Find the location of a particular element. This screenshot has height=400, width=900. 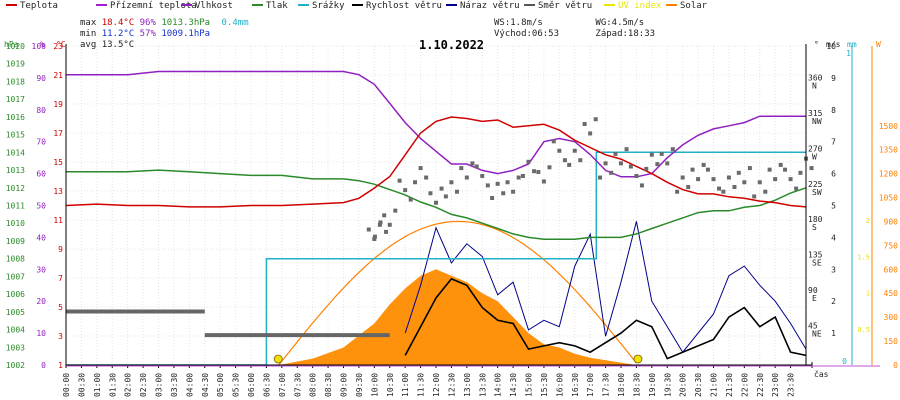

humidity-tick-label: 100 is located at coordinates (39, 46).